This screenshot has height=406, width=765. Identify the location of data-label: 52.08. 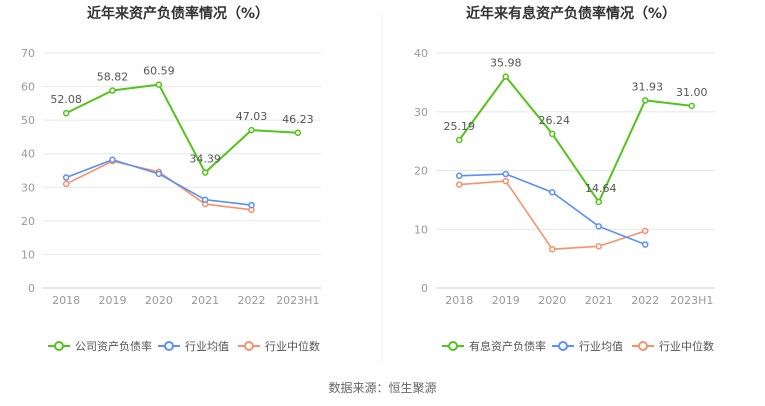
(66, 99).